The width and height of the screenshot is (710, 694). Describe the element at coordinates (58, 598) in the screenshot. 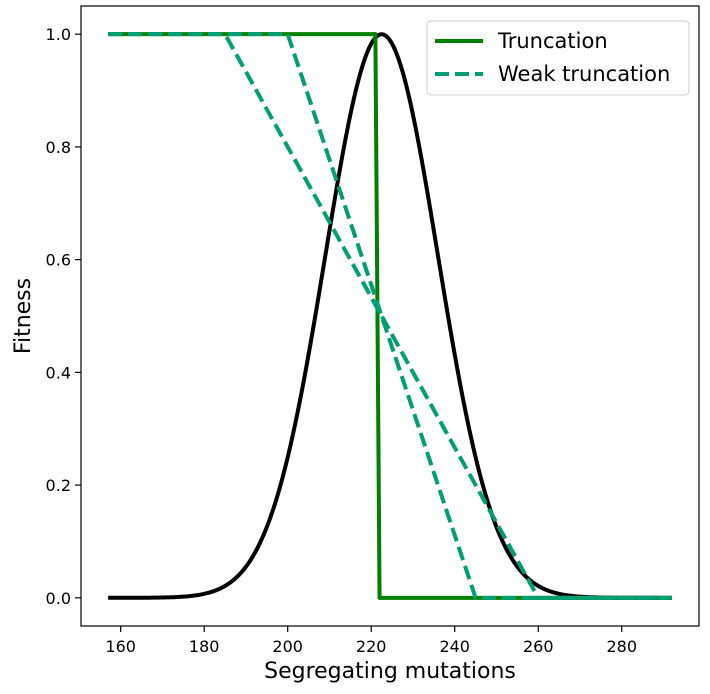

I see `y-tick-label: 0.0` at that location.